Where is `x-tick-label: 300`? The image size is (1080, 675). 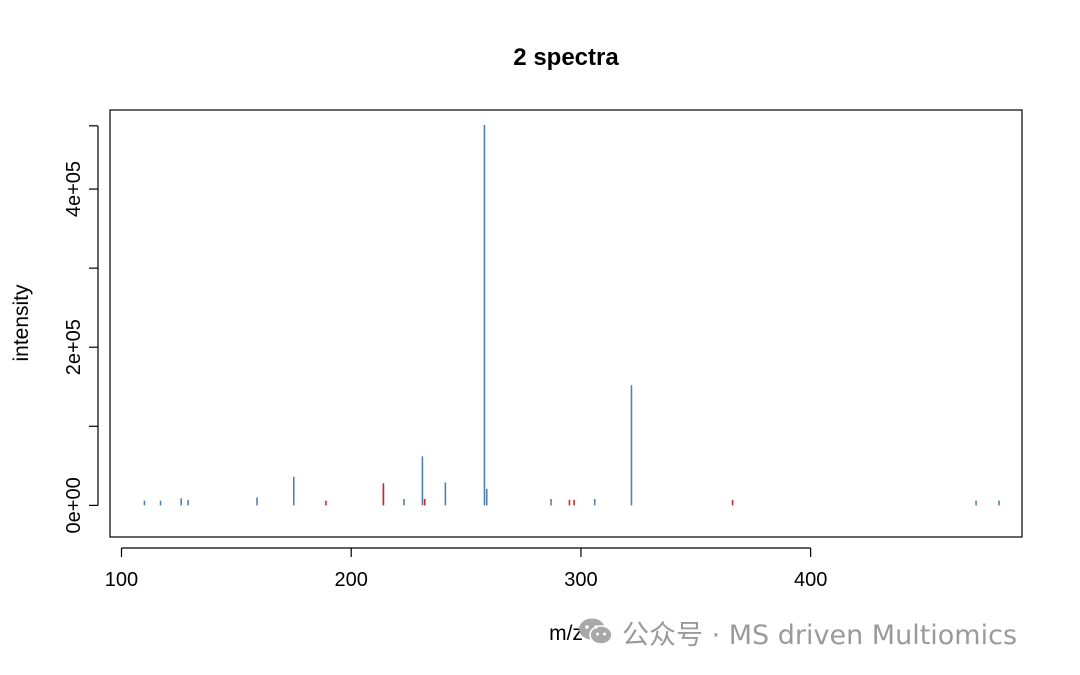
x-tick-label: 300 is located at coordinates (580, 580).